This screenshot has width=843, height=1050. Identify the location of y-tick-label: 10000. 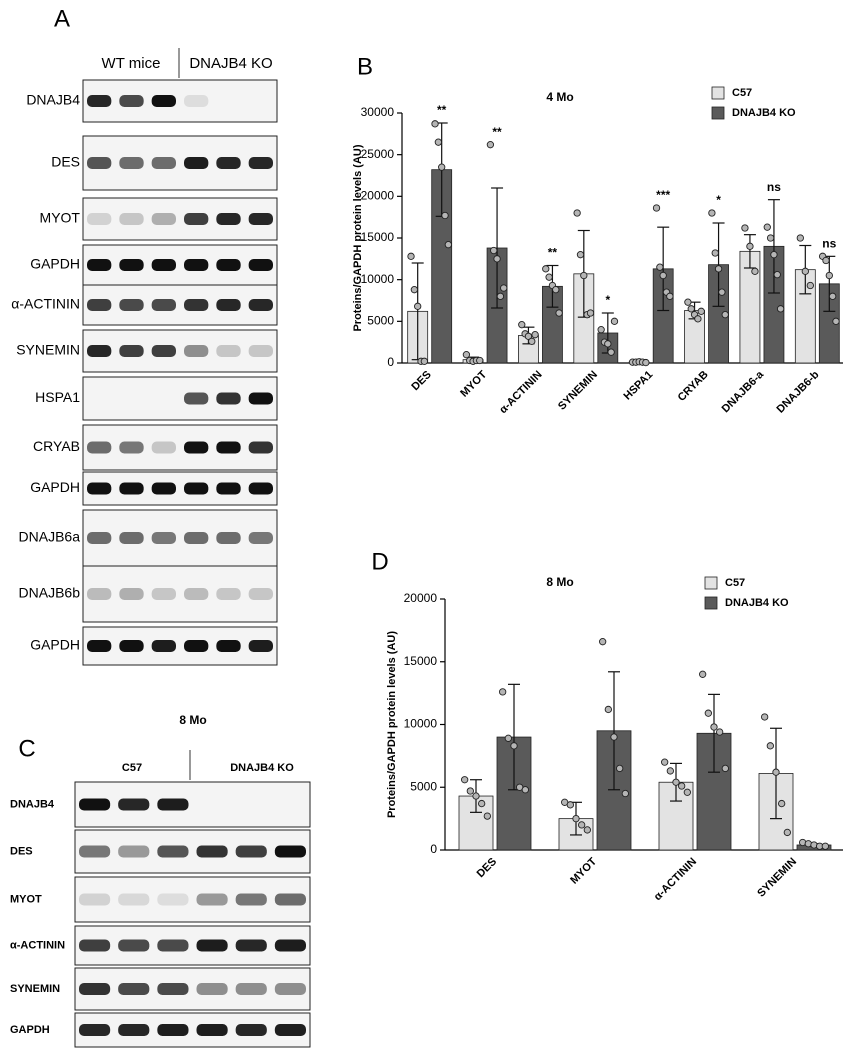
(378, 279).